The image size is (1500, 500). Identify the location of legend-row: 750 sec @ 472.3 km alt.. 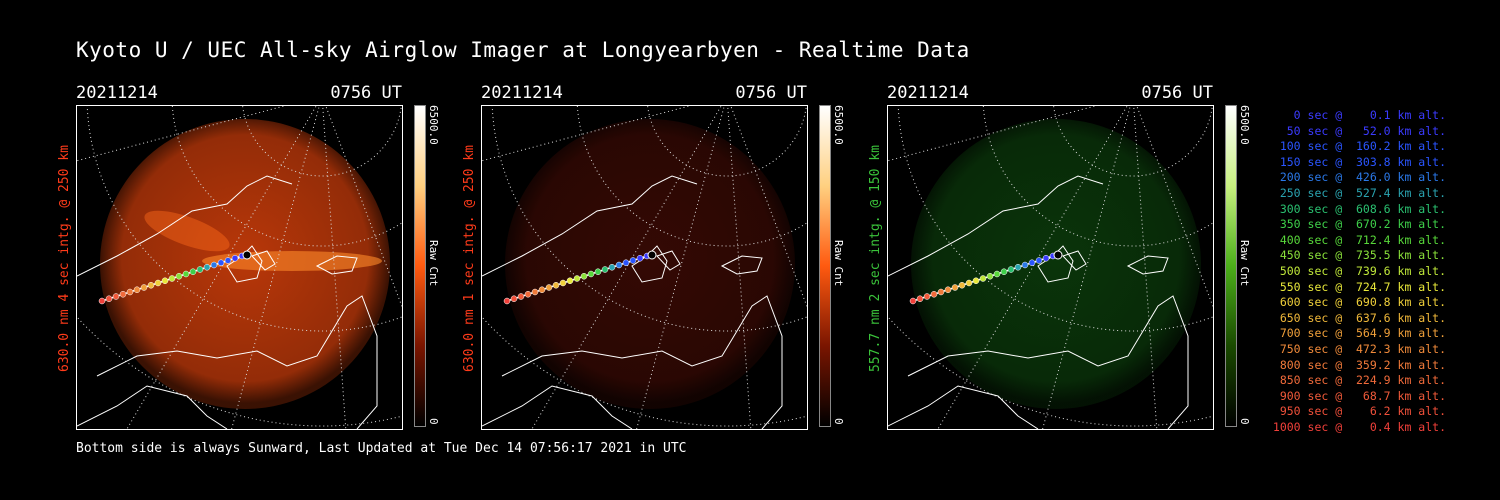
(1362, 348).